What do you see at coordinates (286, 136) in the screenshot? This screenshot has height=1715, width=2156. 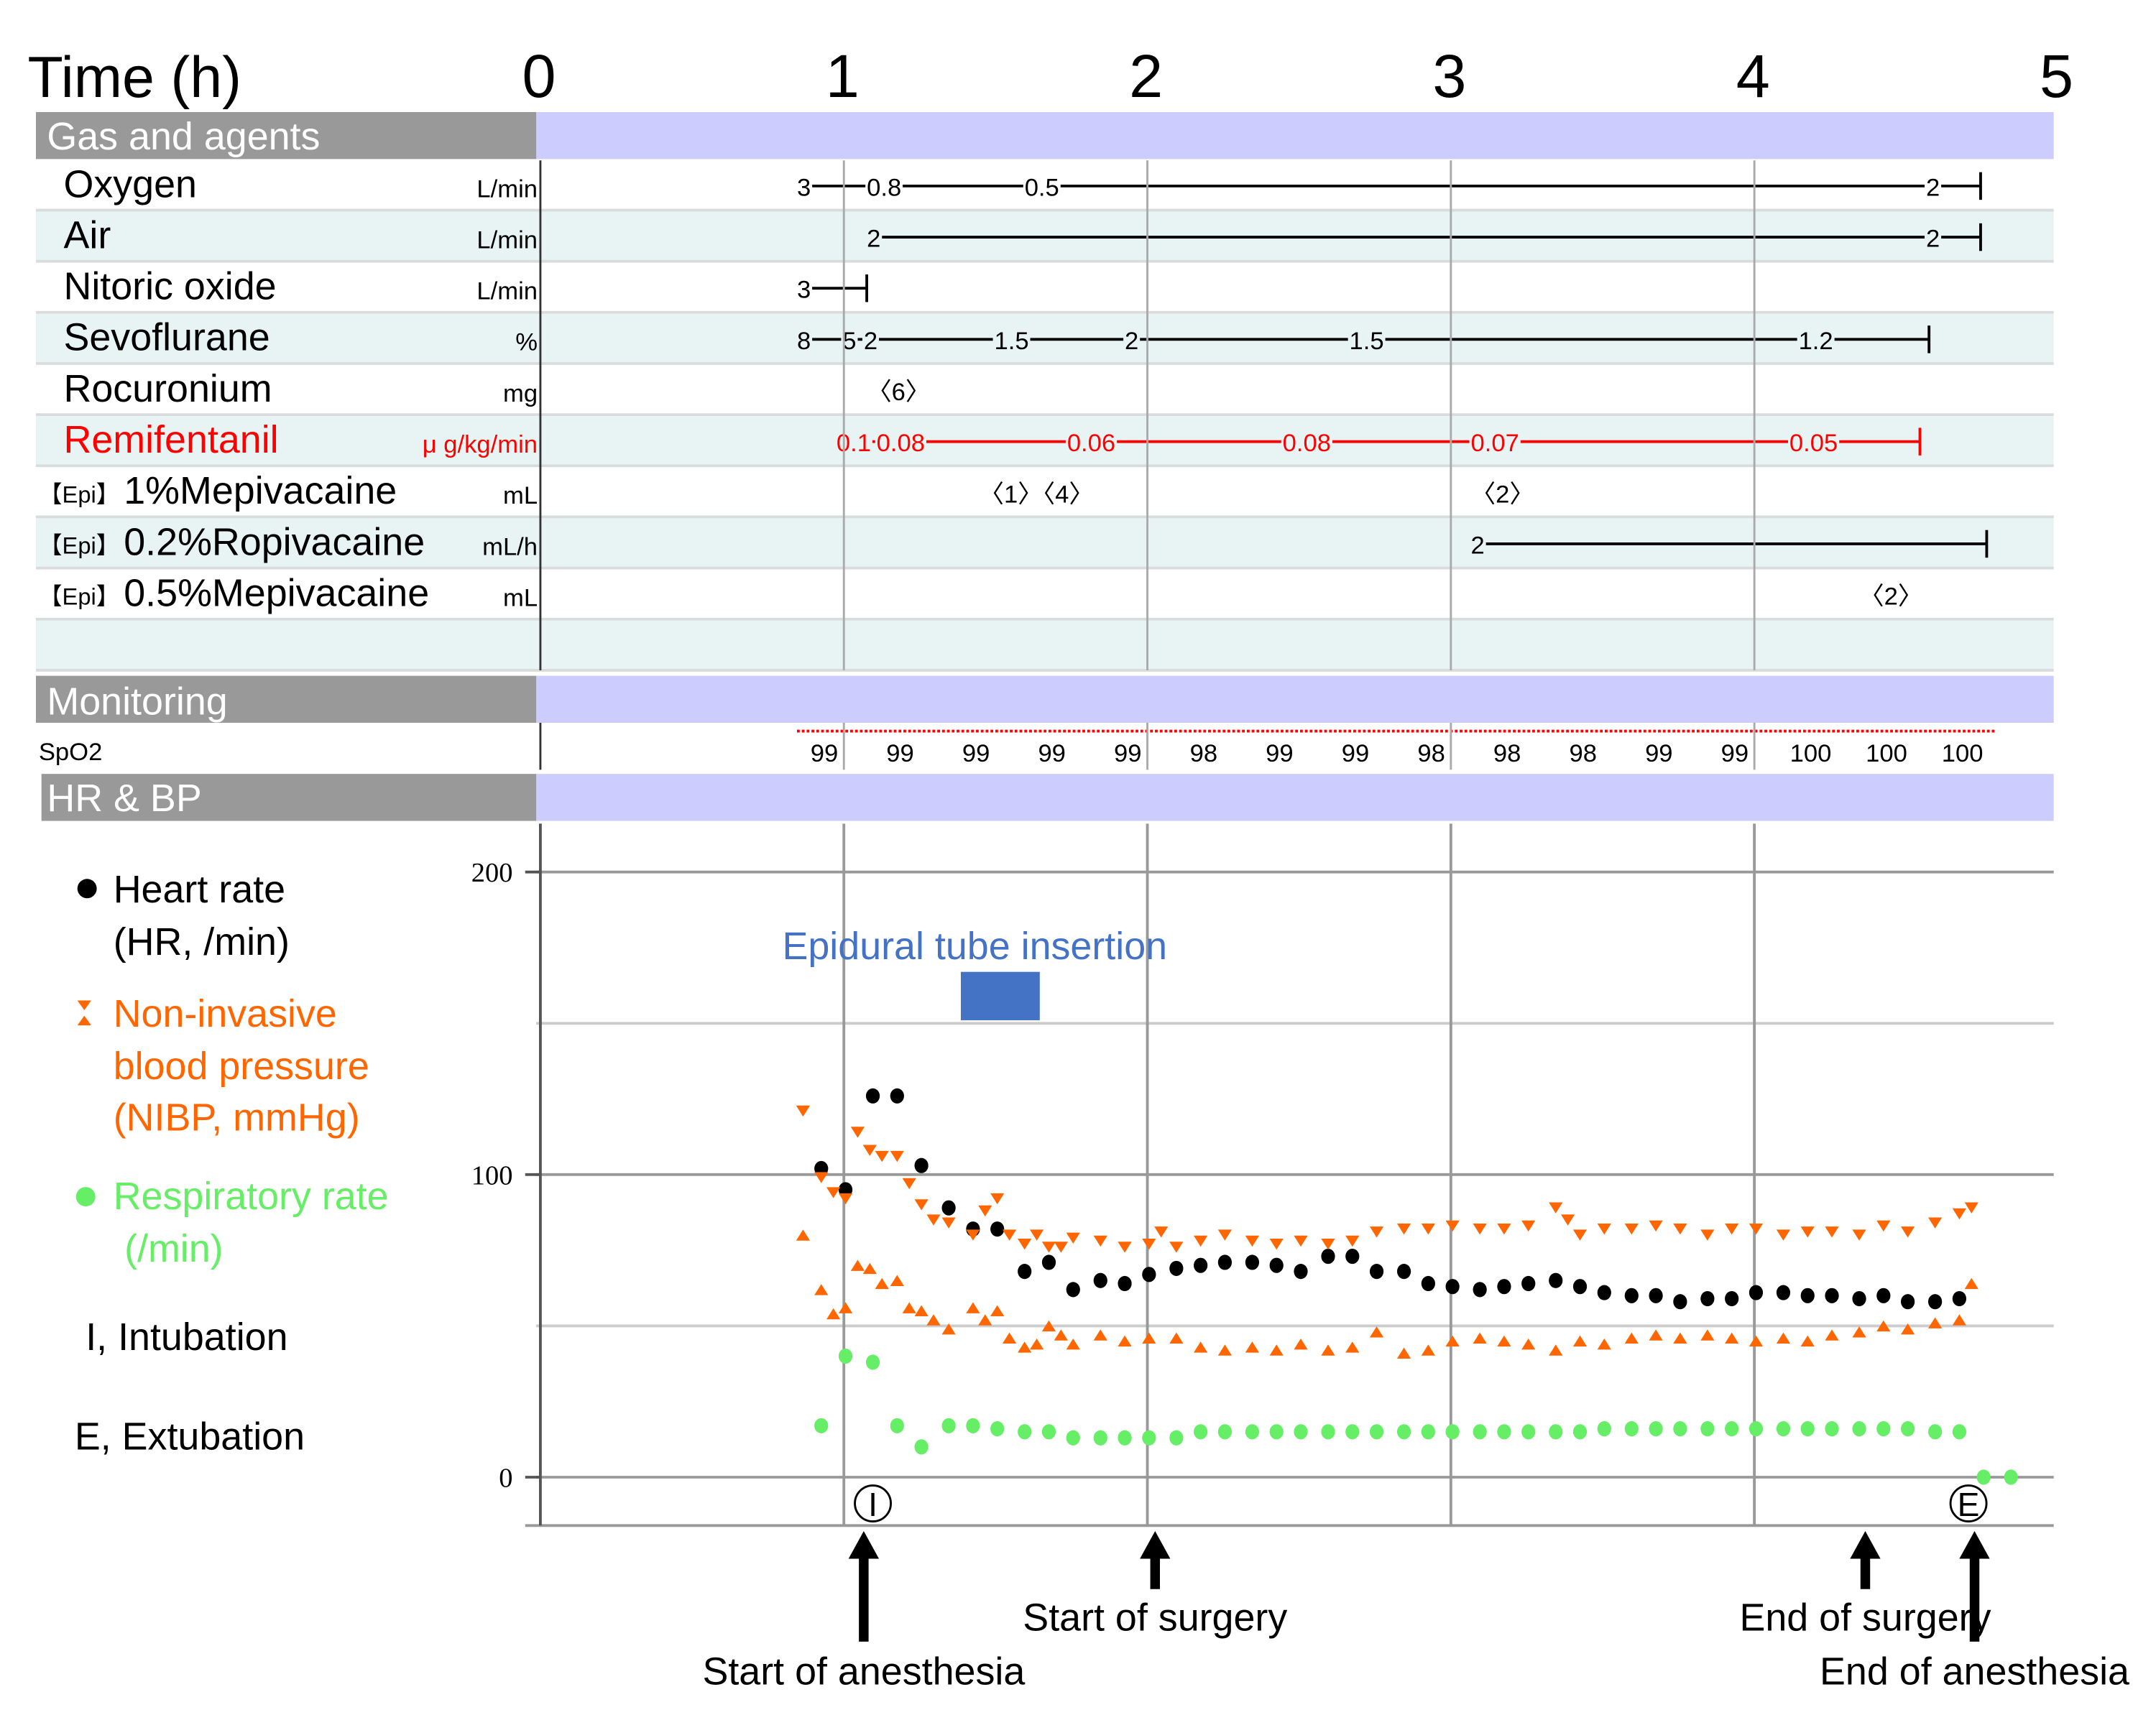 I see `gas-section-header-bg` at bounding box center [286, 136].